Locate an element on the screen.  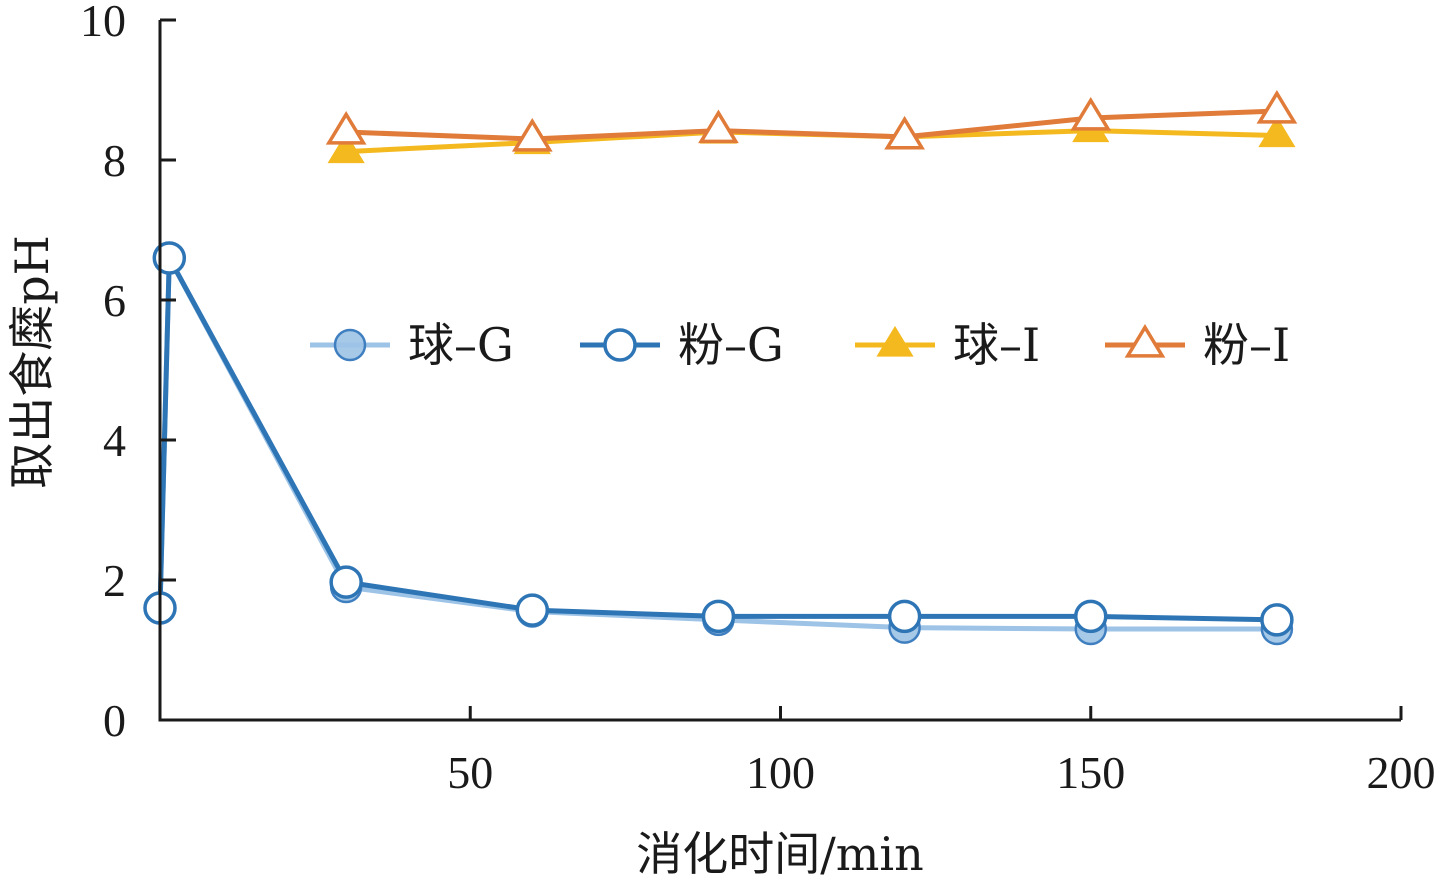
x-axis-title: 消化时间/min is located at coordinates (779, 852).